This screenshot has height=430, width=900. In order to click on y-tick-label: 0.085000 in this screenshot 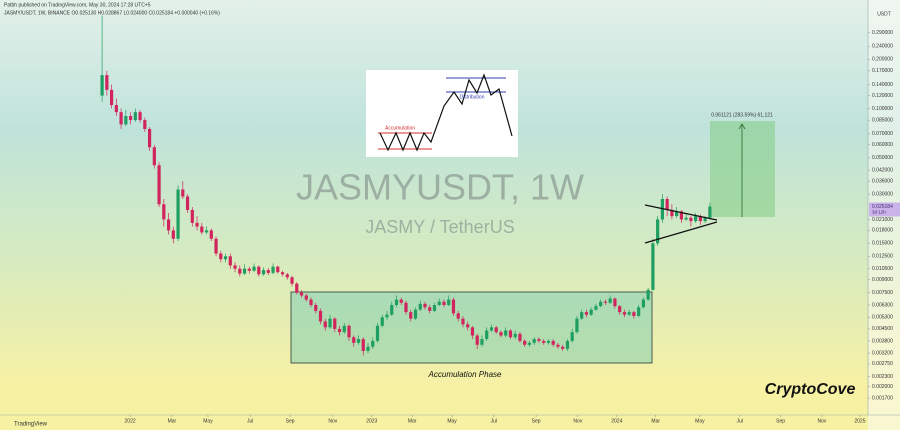, I will do `click(882, 120)`.